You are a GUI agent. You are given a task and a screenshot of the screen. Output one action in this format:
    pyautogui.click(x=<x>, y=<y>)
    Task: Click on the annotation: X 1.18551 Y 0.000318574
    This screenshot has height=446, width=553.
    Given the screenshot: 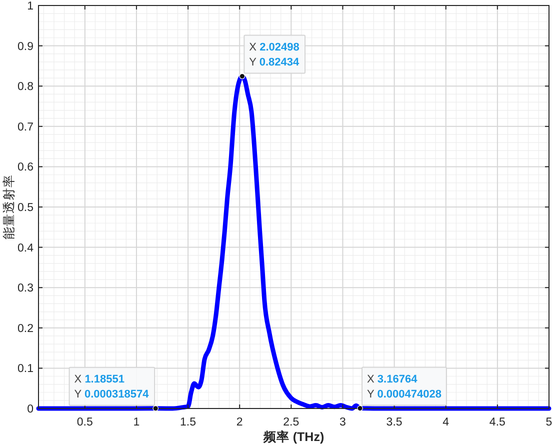 What is the action you would take?
    pyautogui.click(x=112, y=386)
    